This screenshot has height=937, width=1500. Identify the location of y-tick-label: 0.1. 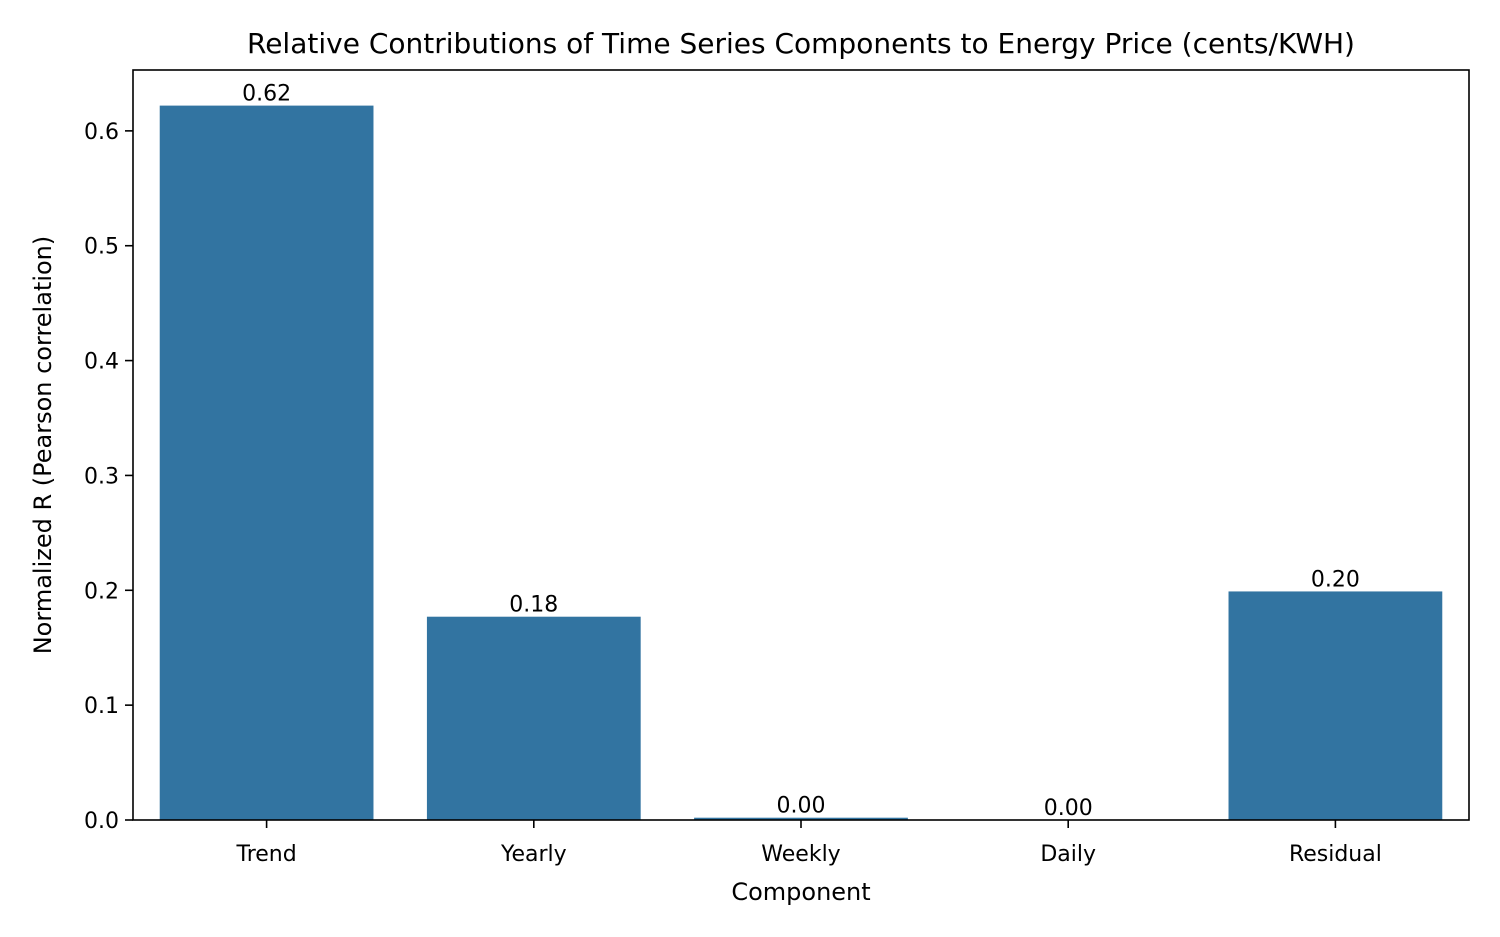
(101, 706).